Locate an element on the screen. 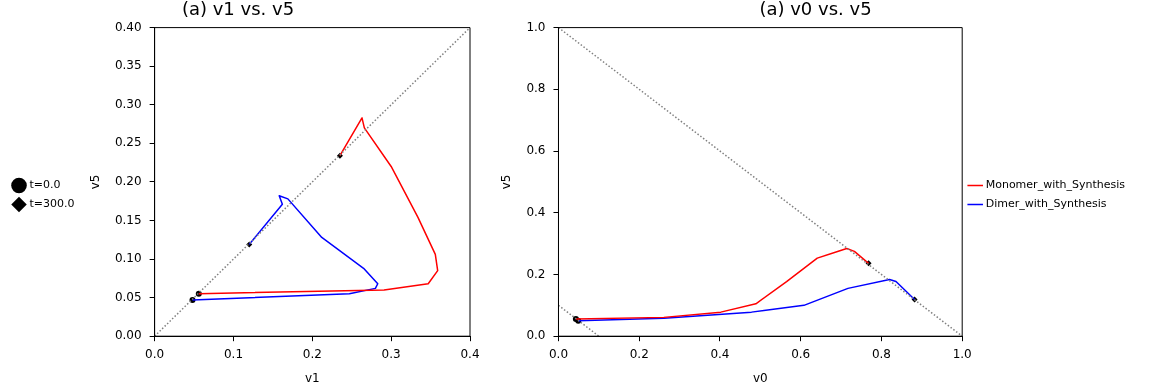 The width and height of the screenshot is (1155, 390). y-tick-label: 0.8 is located at coordinates (536, 88).